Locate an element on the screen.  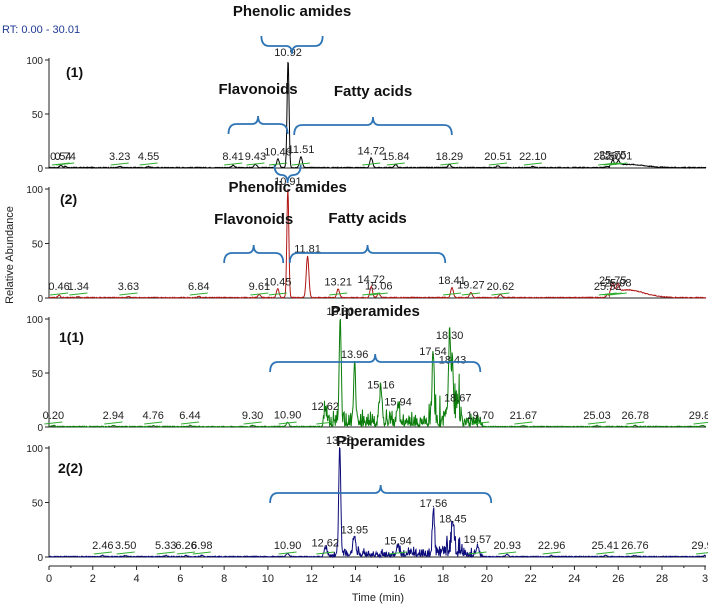
peak-label: 9.43 is located at coordinates (255, 157).